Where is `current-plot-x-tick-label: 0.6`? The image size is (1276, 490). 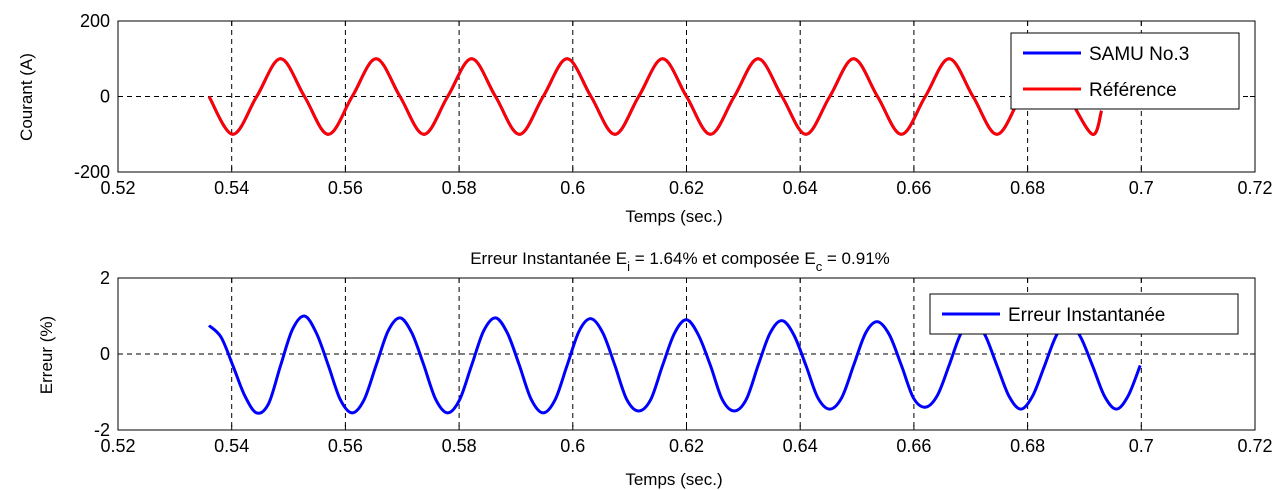 current-plot-x-tick-label: 0.6 is located at coordinates (572, 188).